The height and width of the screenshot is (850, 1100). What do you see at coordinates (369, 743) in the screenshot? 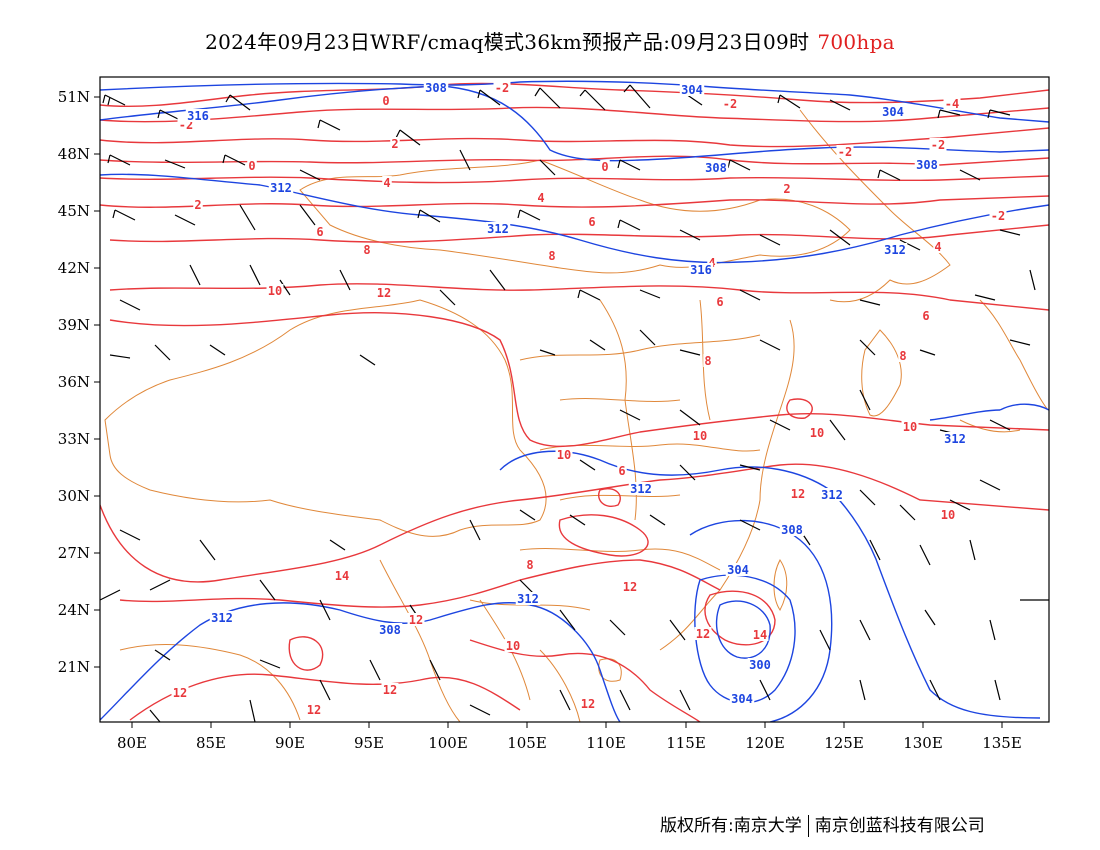
I see `lon-label: 95E` at bounding box center [369, 743].